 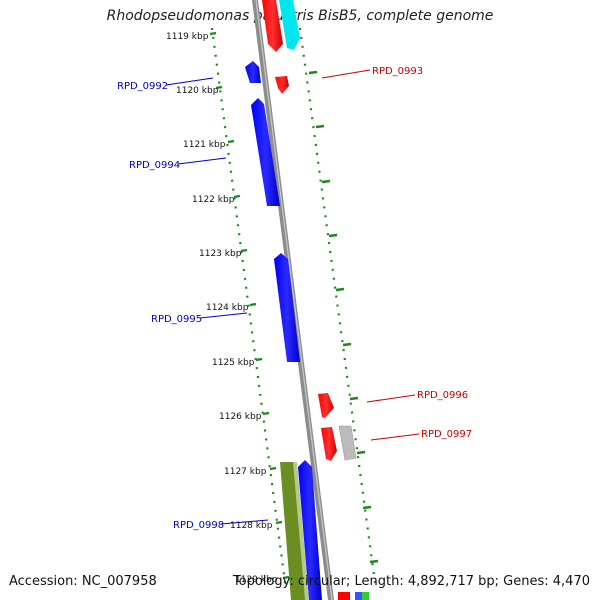 I want to click on feature-blue-bottom, so click(x=358, y=596).